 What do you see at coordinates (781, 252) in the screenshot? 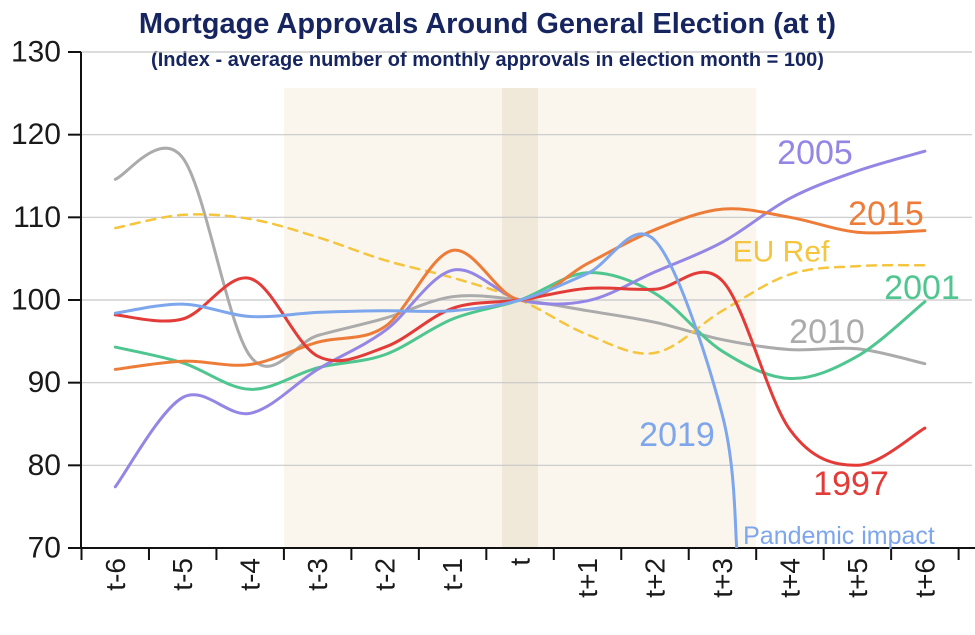
I see `series-label-eu-ref: EU Ref` at bounding box center [781, 252].